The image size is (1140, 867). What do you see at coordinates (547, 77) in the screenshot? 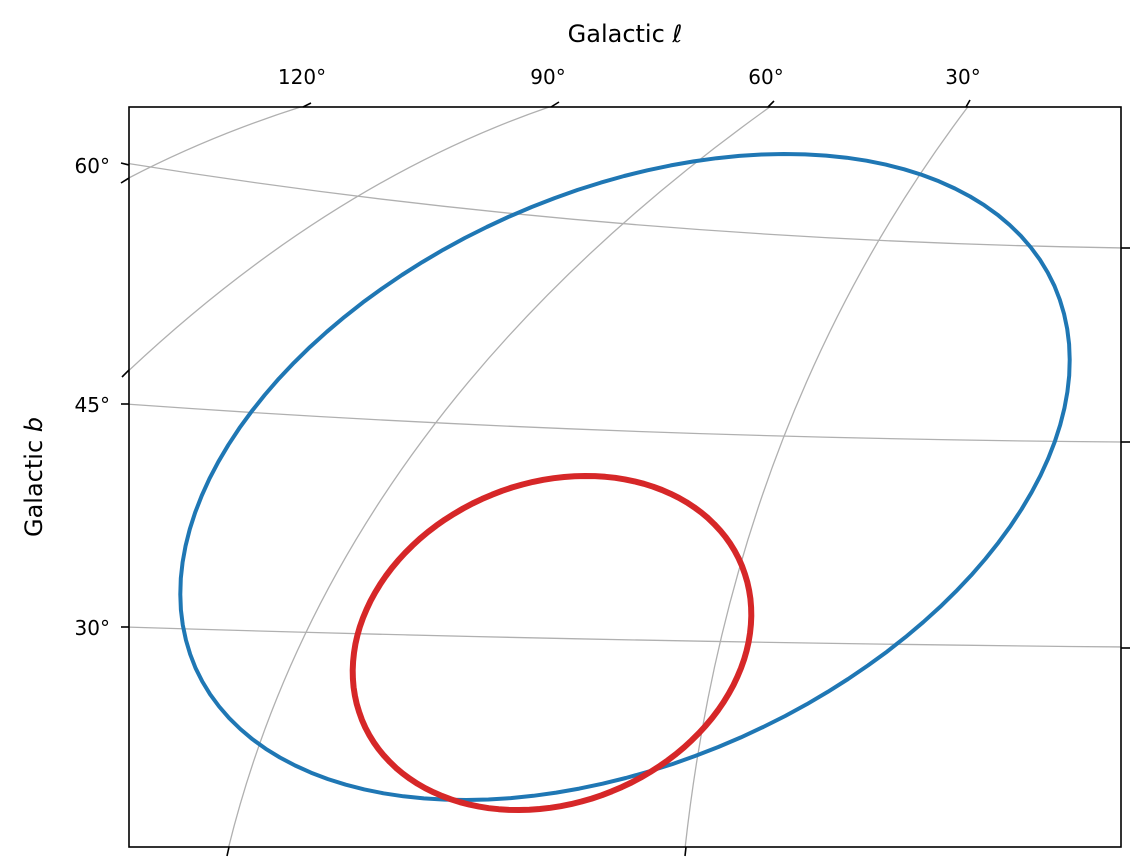
I see `x-tick-label-90: 90°` at bounding box center [547, 77].